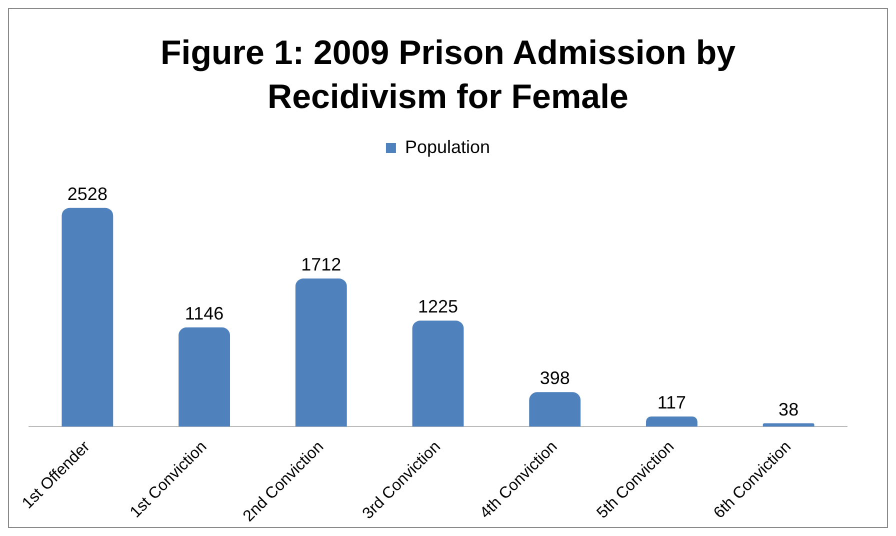 This screenshot has width=896, height=536. I want to click on legend-label: Population, so click(447, 146).